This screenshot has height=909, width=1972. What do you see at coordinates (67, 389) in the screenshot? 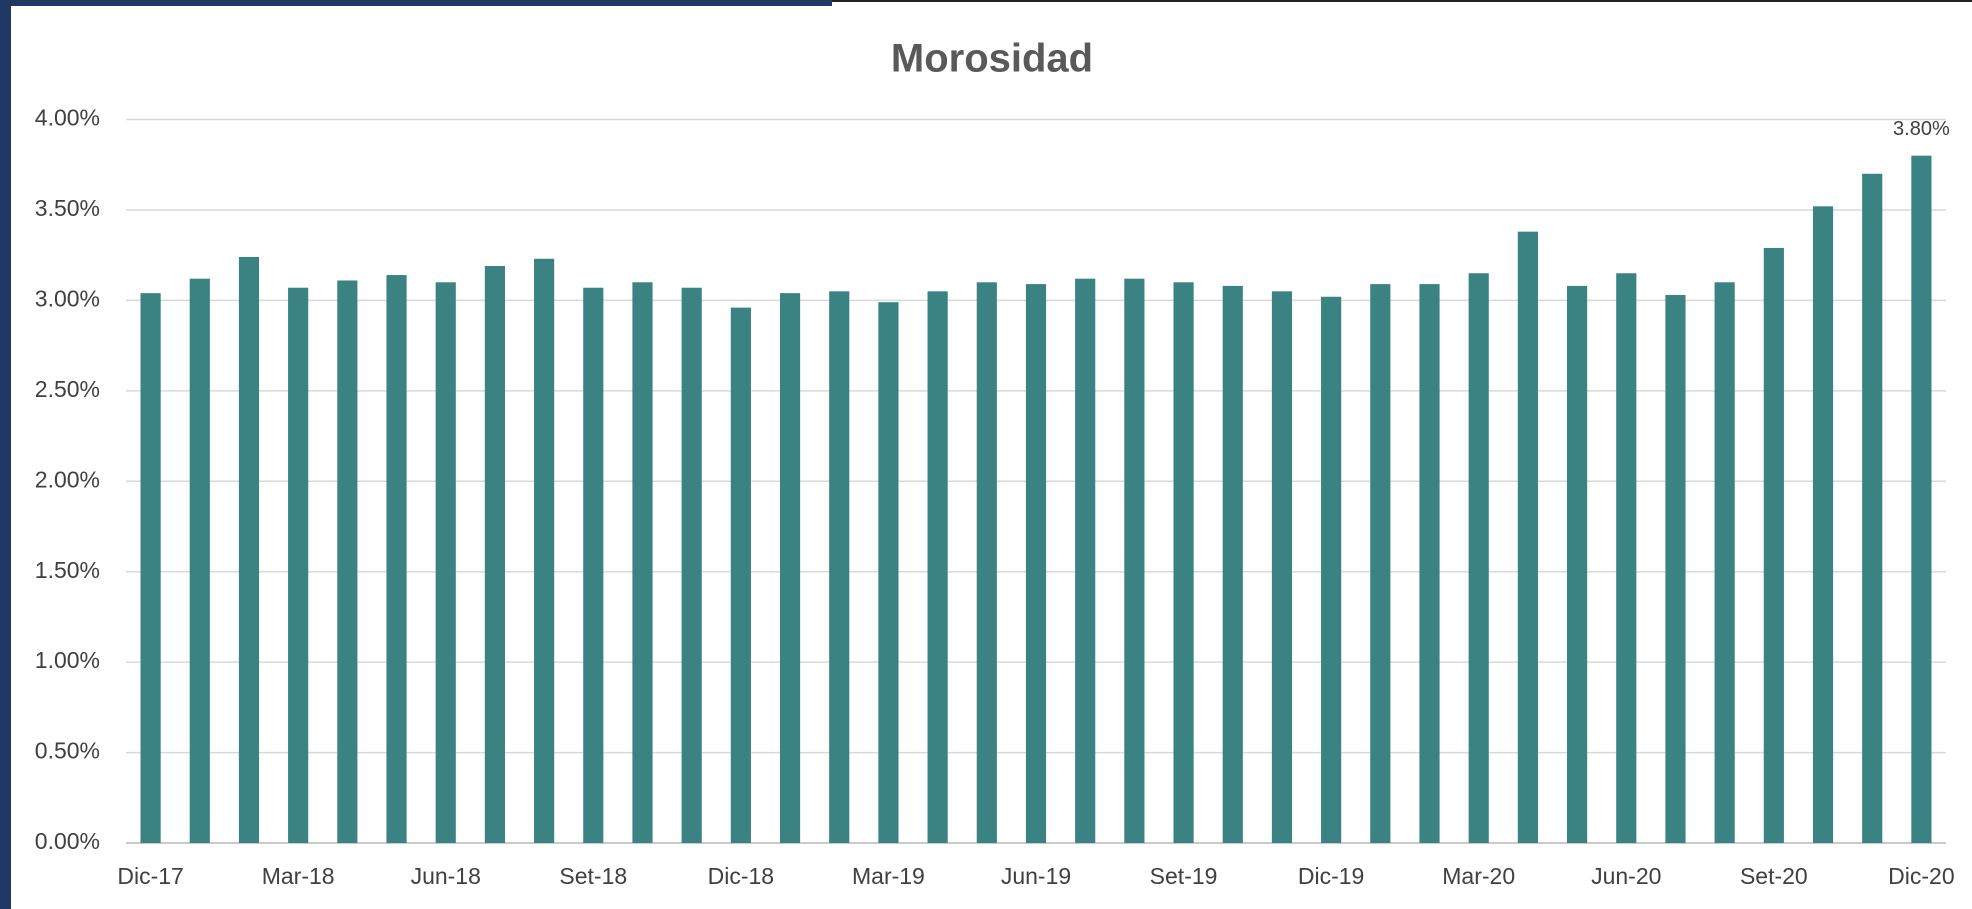
I see `y-tick-label: 2.50%` at bounding box center [67, 389].